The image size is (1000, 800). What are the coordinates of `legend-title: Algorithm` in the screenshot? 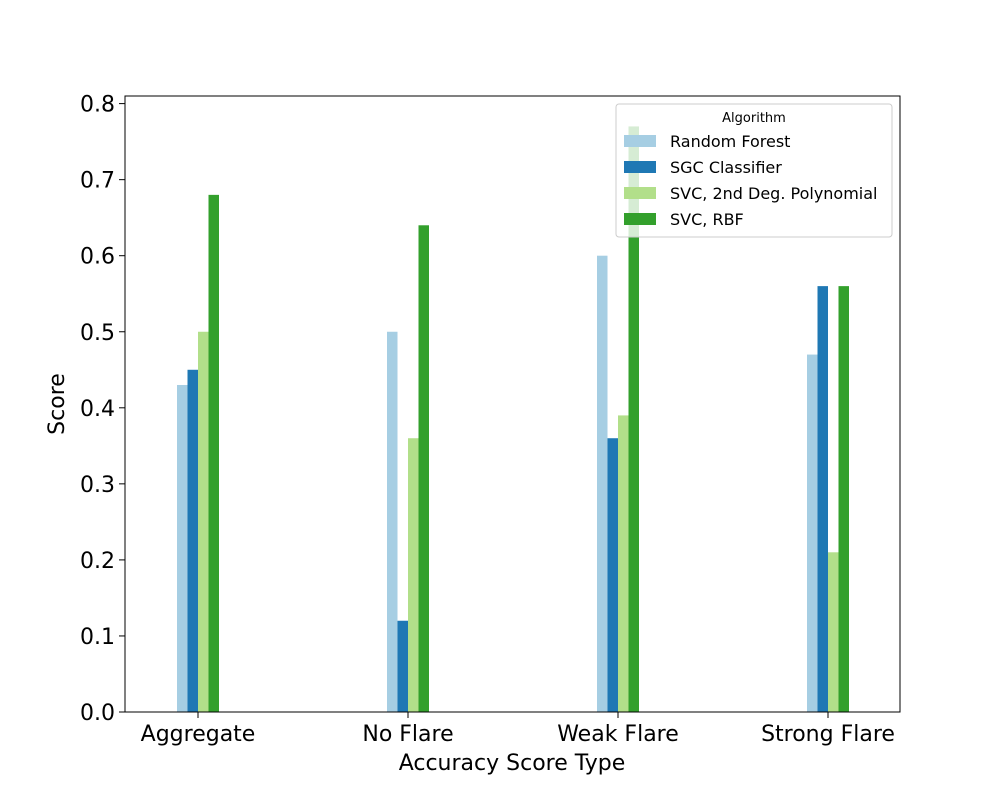 It's located at (754, 118).